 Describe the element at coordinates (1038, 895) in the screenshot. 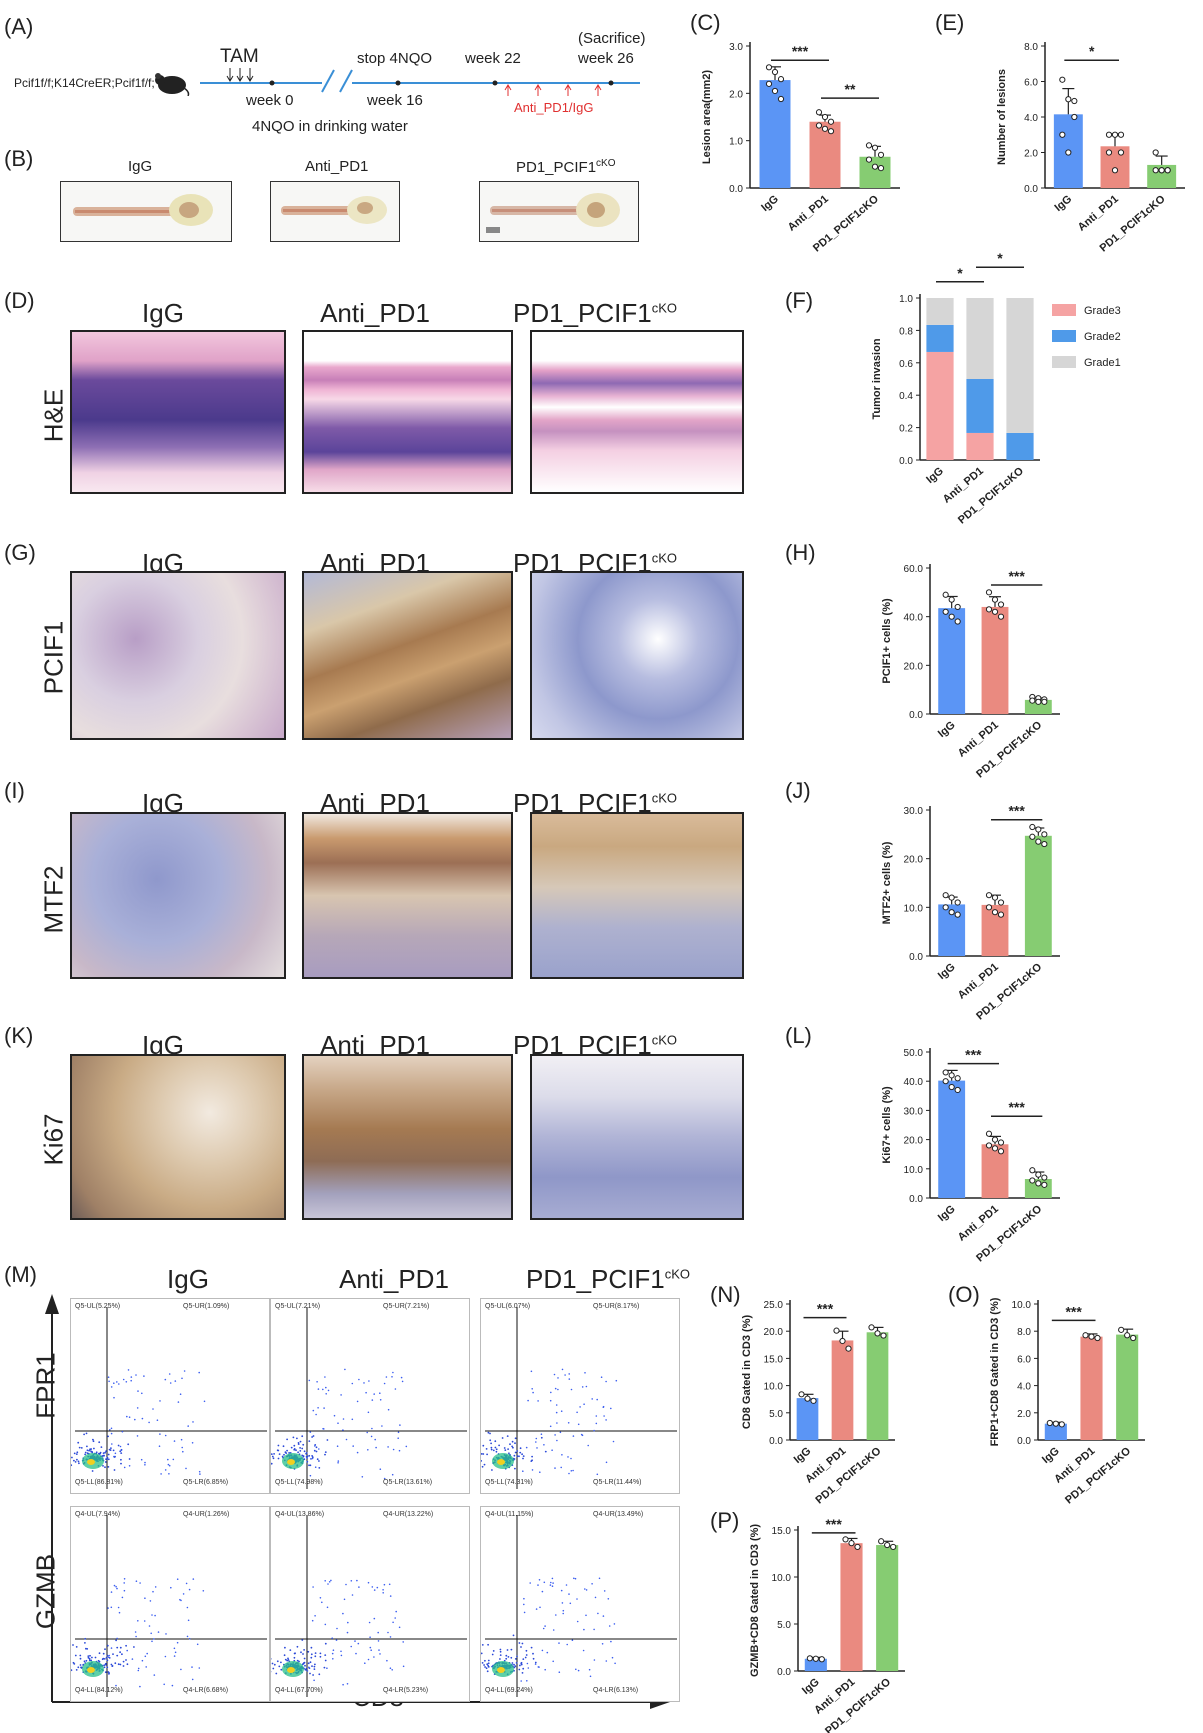

I see `bar` at that location.